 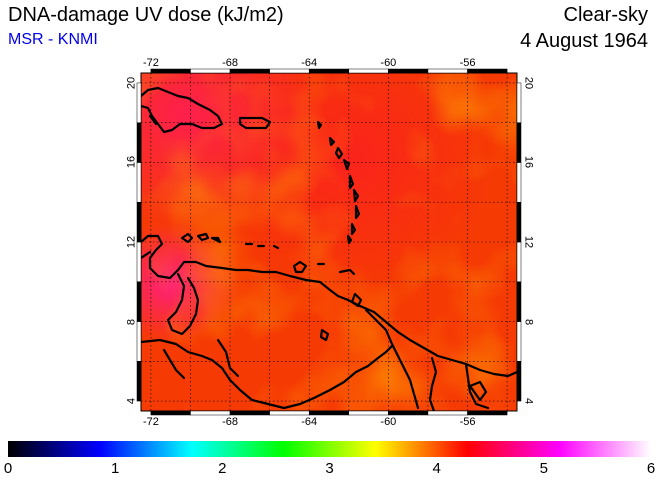 I want to click on sky-condition: Clear-sky, so click(x=605, y=15).